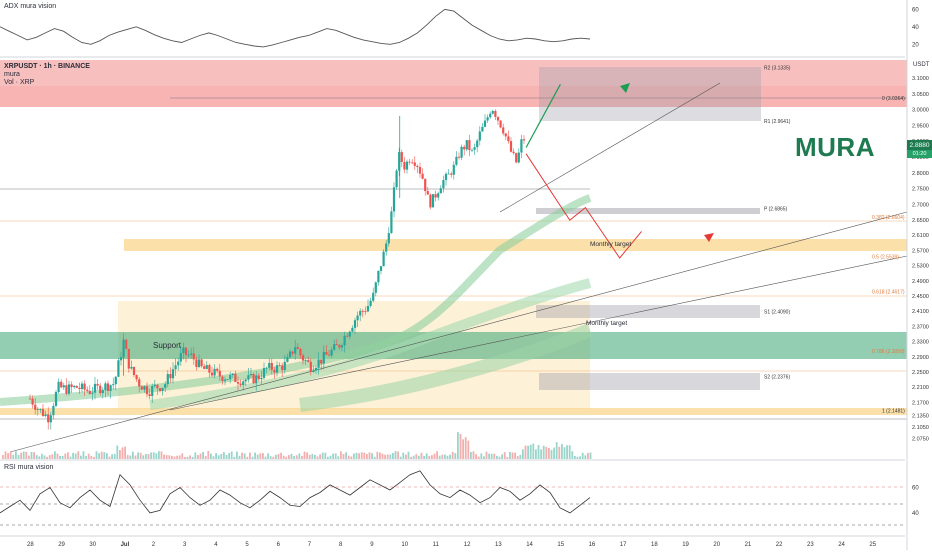  Describe the element at coordinates (467, 545) in the screenshot. I see `time-tick-label: 12` at that location.